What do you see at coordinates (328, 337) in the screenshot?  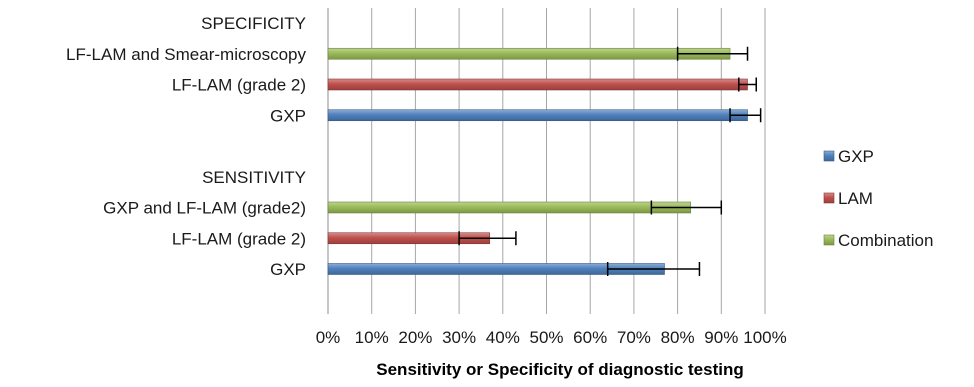 I see `x-tick-label: 0%` at bounding box center [328, 337].